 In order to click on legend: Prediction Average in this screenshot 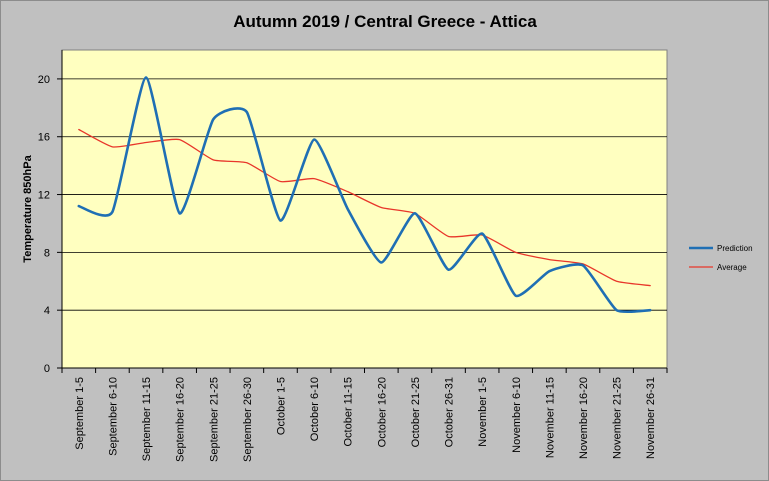, I will do `click(721, 258)`.